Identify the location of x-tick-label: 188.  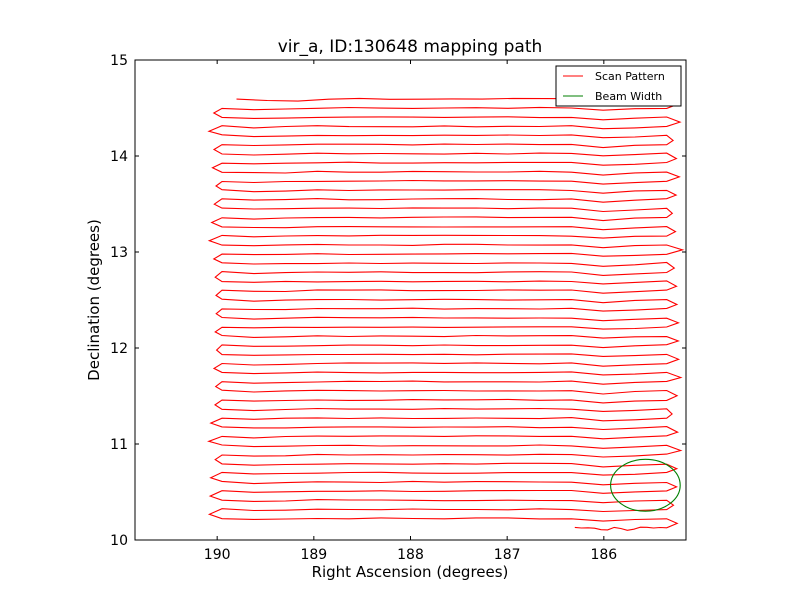
(410, 555).